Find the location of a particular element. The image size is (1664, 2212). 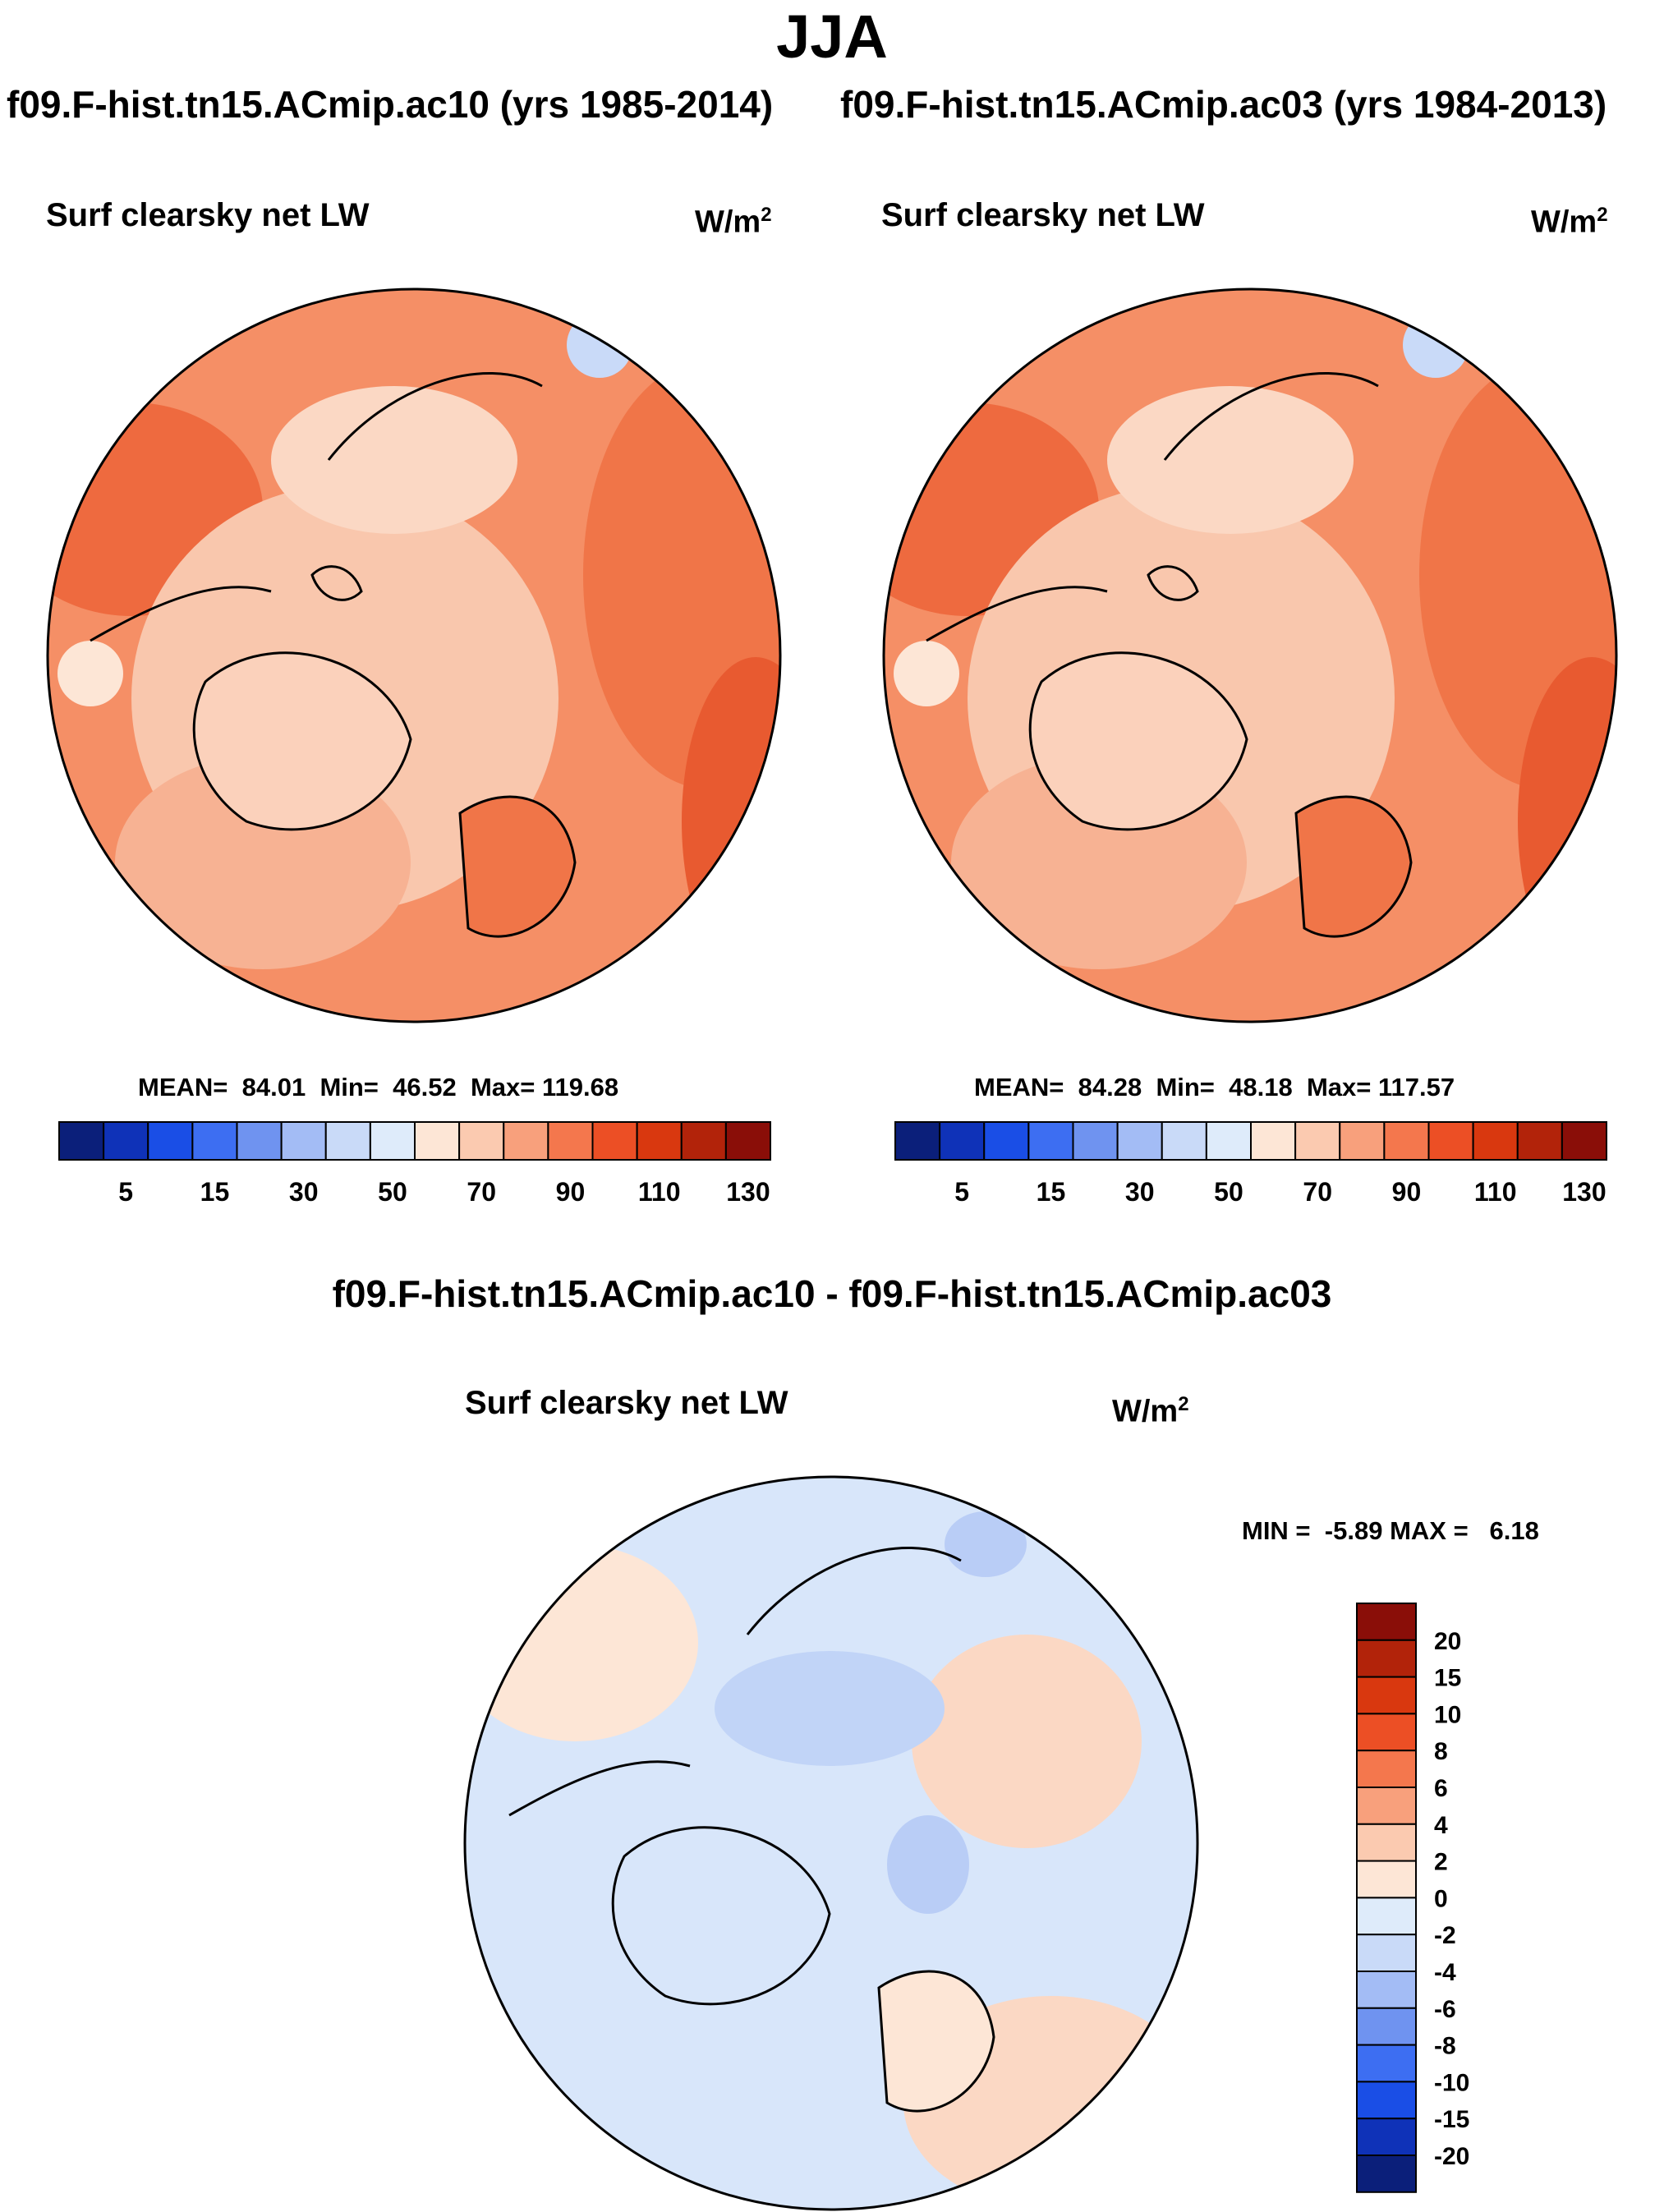

difference-minmax: MIN = -5.89 MAX = 6.18 is located at coordinates (1390, 1530).